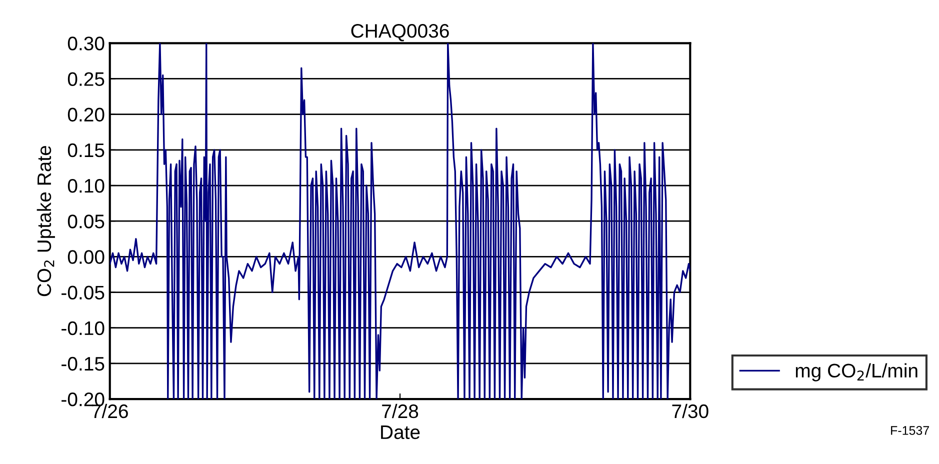 The height and width of the screenshot is (464, 939). I want to click on y-tick-label: 0.25, so click(86, 79).